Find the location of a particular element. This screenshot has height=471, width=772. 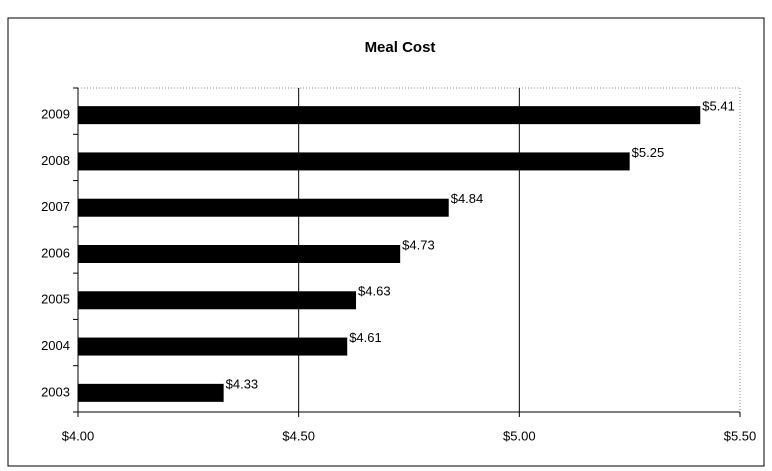

y-tick-label: 2007 is located at coordinates (55, 206).